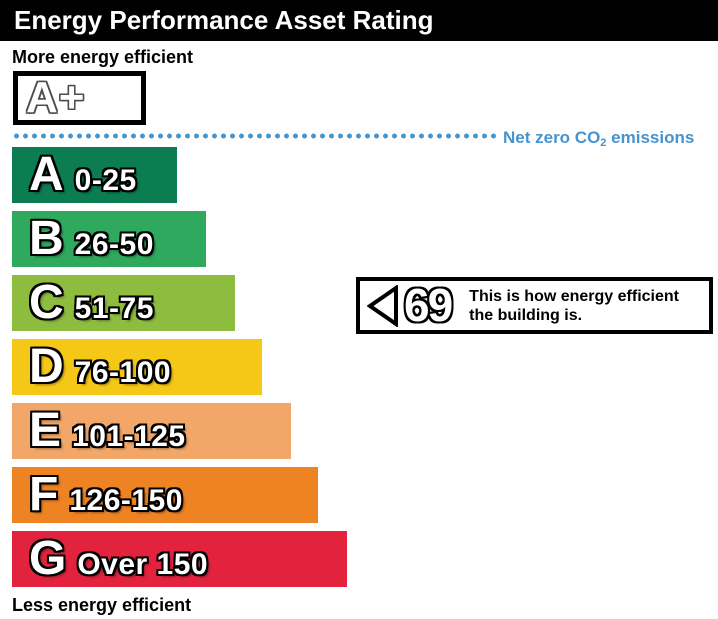 Image resolution: width=718 pixels, height=619 pixels. What do you see at coordinates (126, 500) in the screenshot?
I see `band-f-range: 126-150` at bounding box center [126, 500].